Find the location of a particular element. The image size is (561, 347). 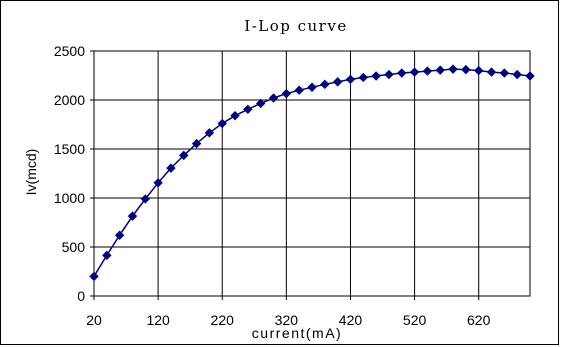

y-tick-label: 0 is located at coordinates (81, 296).